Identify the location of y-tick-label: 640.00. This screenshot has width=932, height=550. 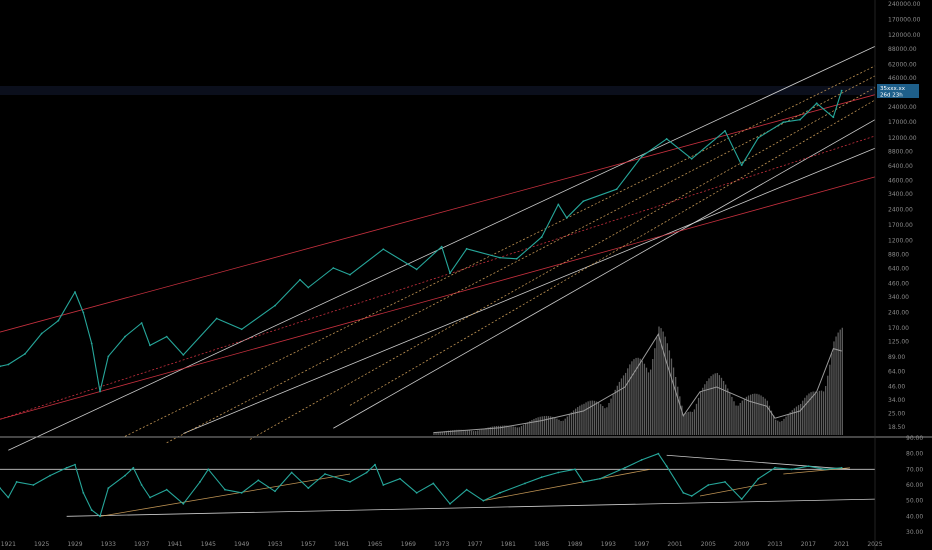
(898, 269).